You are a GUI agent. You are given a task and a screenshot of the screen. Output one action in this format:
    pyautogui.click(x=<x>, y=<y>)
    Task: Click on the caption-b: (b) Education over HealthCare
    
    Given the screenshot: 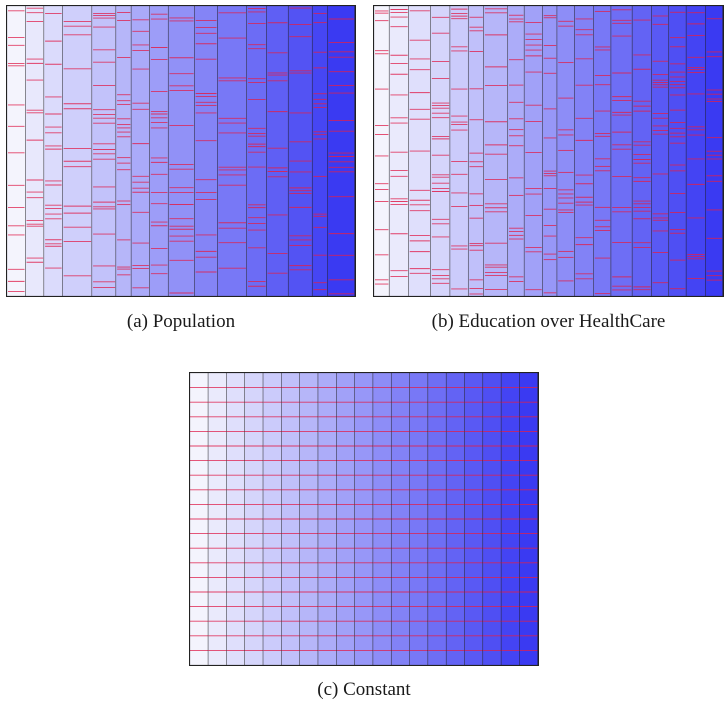 What is the action you would take?
    pyautogui.click(x=548, y=321)
    